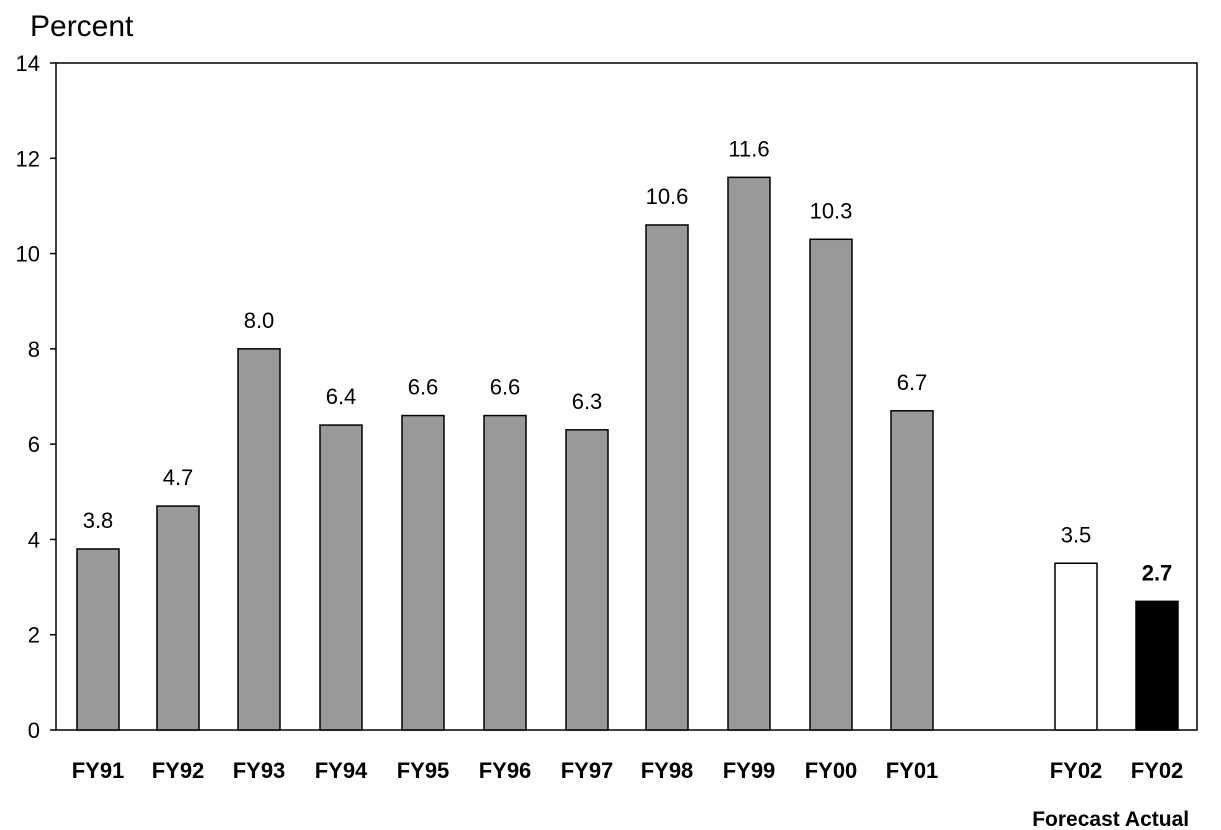 The width and height of the screenshot is (1221, 830). I want to click on bar-fy02-forecast, so click(1076, 646).